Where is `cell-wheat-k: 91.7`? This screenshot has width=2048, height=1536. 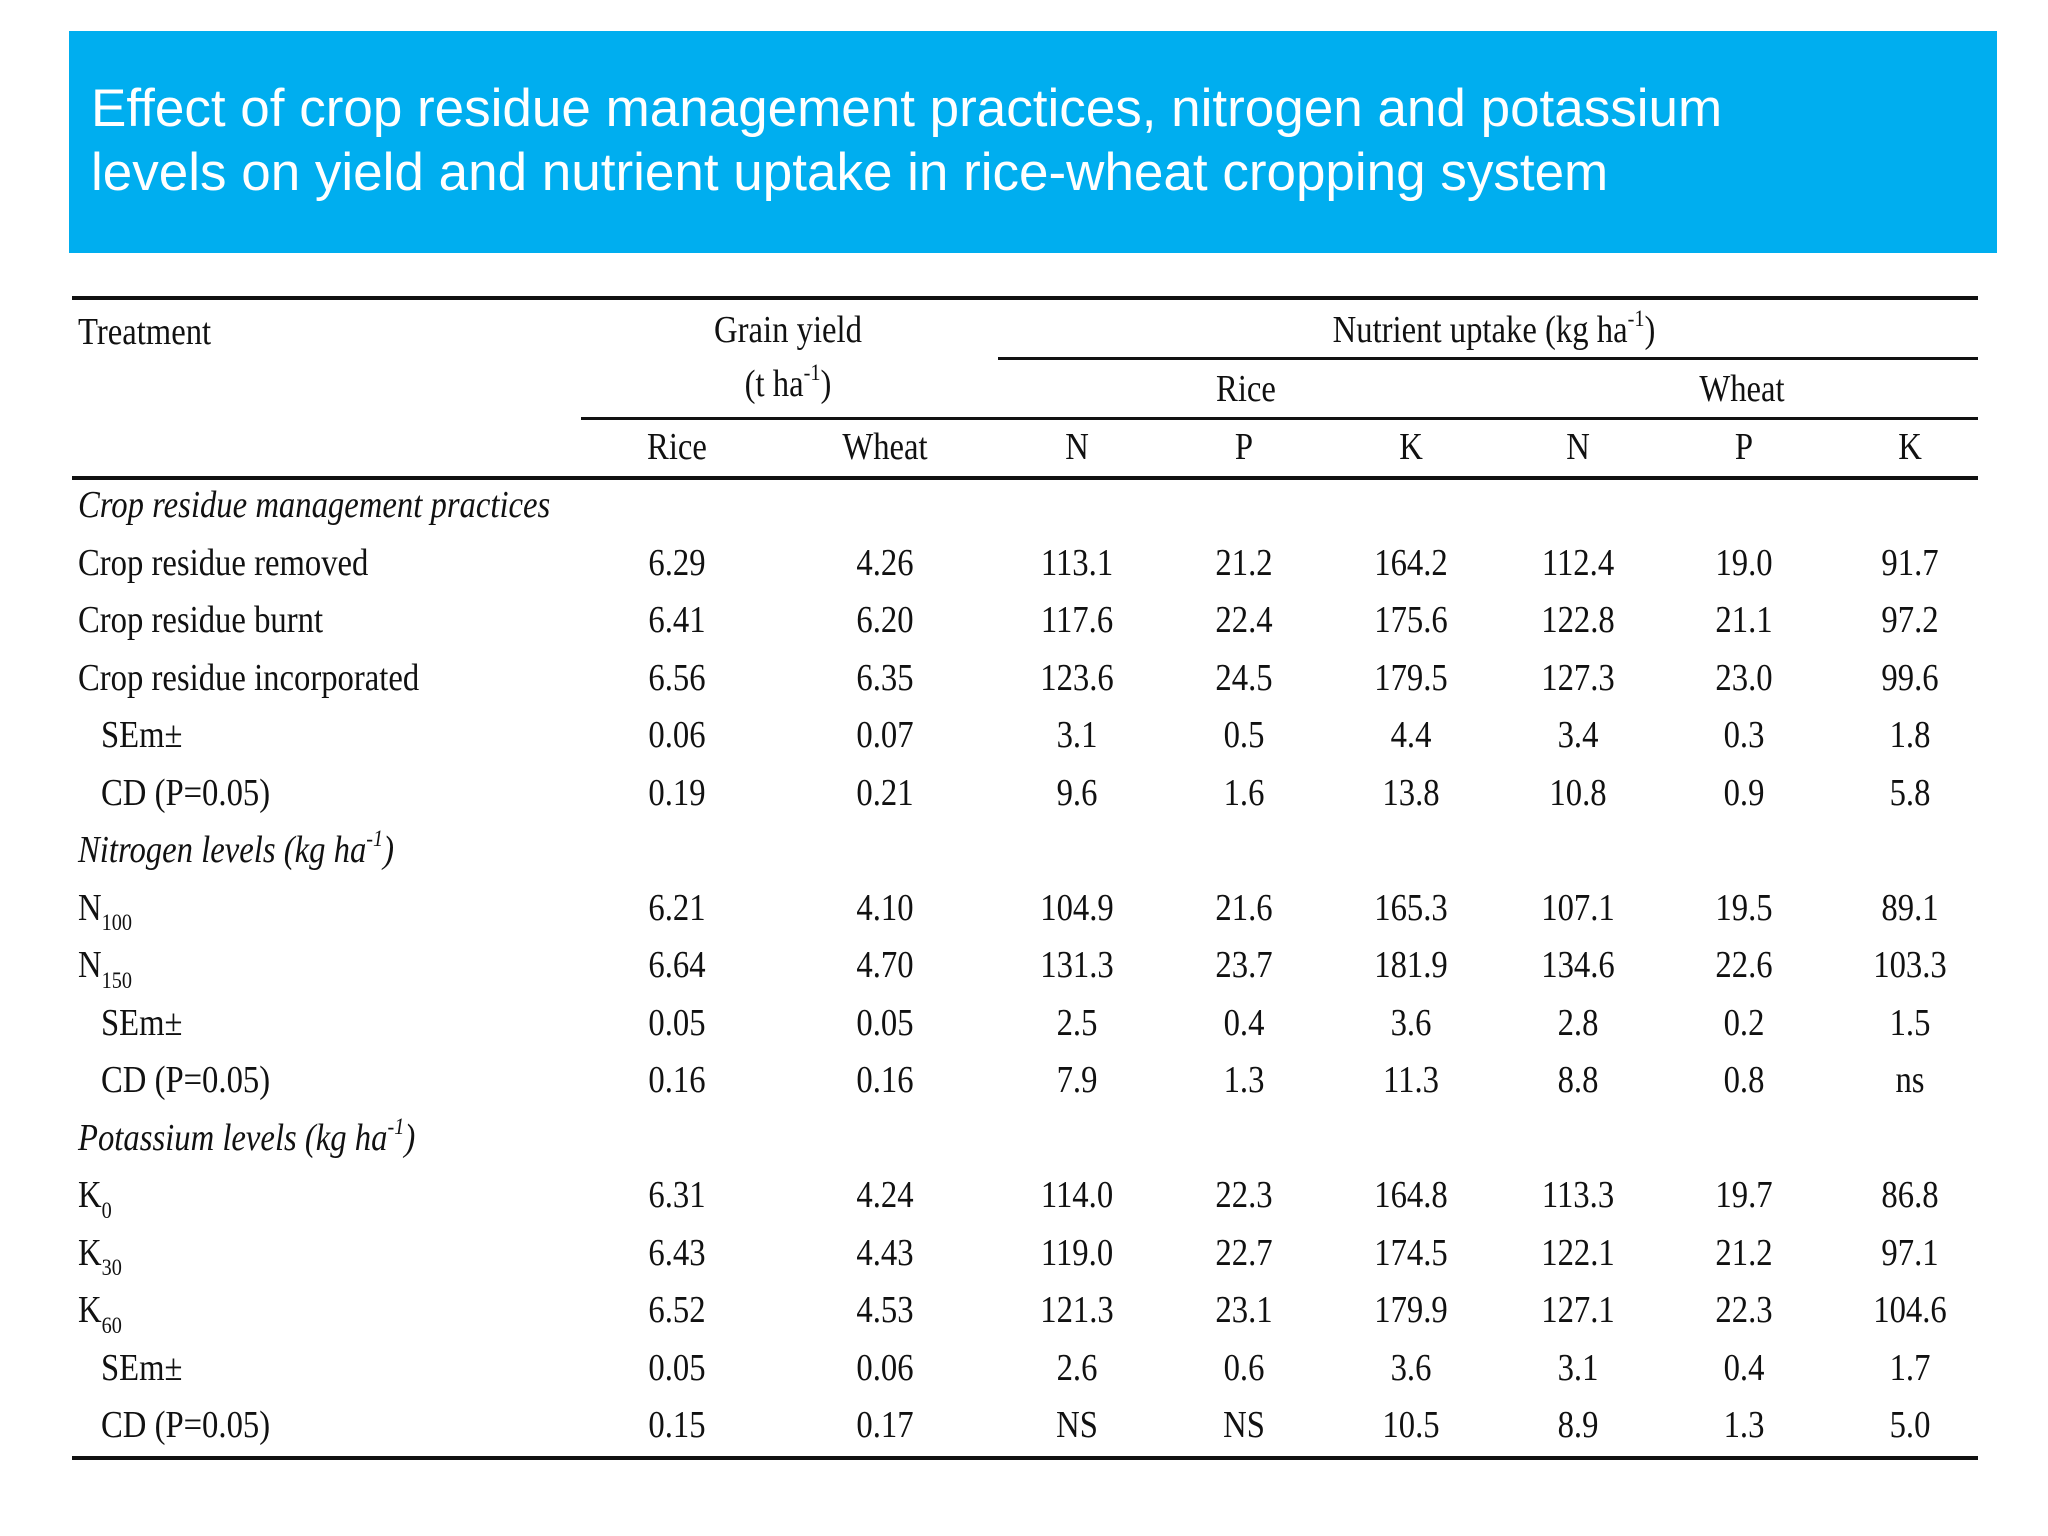
cell-wheat-k: 91.7 is located at coordinates (1910, 562).